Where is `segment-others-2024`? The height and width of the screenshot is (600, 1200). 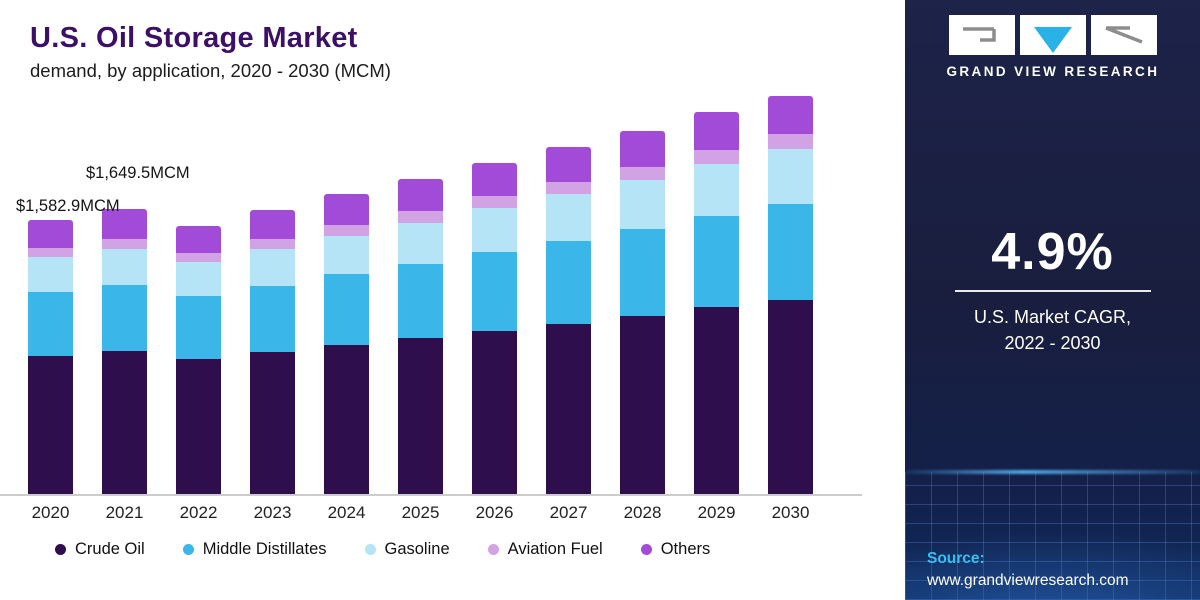
segment-others-2024 is located at coordinates (346, 209).